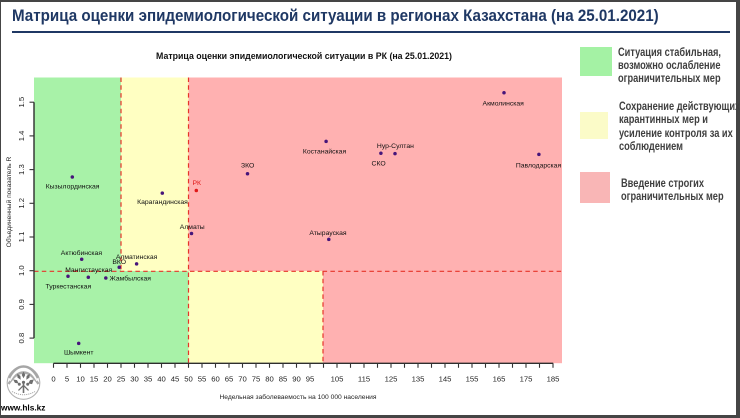  I want to click on svg-text: 15, so click(94, 379).